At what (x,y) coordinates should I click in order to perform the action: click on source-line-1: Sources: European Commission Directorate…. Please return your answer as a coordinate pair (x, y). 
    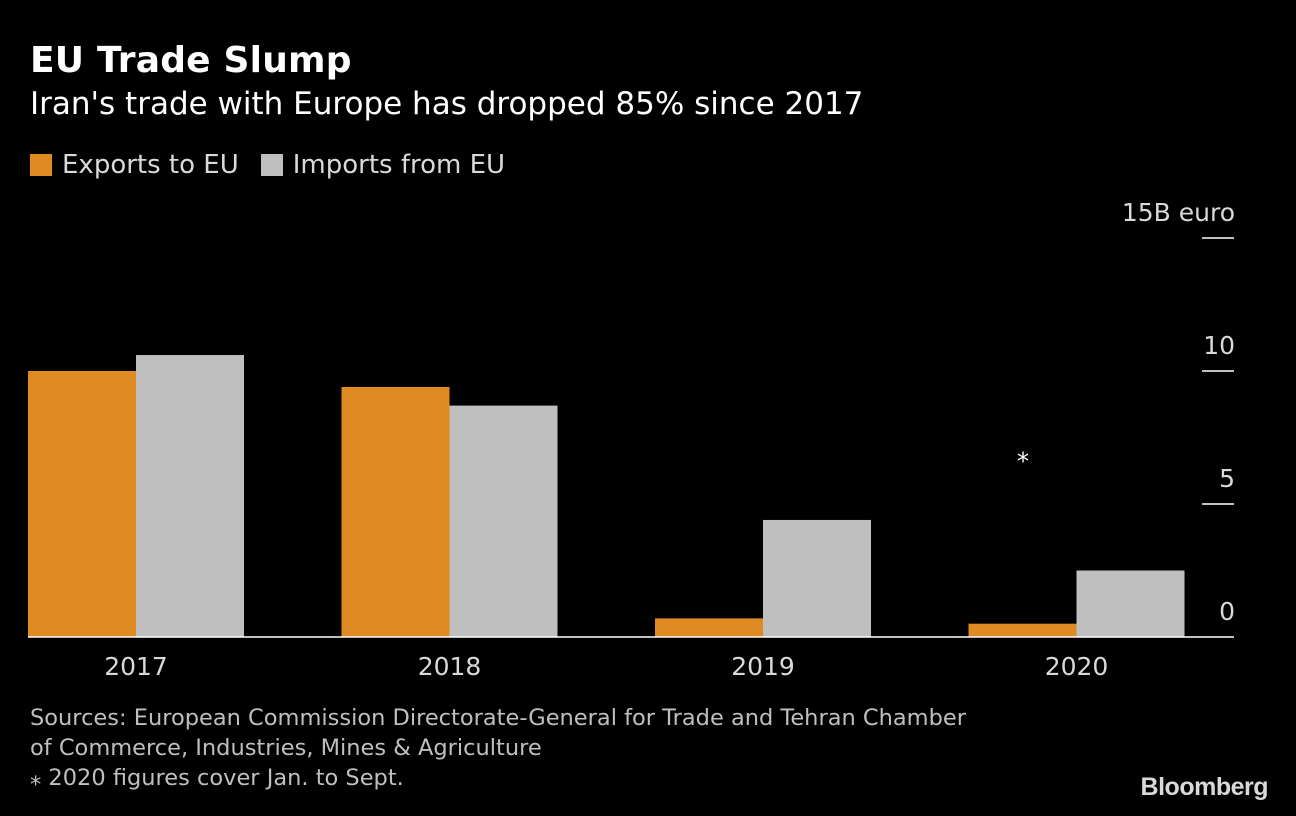
    Looking at the image, I should click on (498, 718).